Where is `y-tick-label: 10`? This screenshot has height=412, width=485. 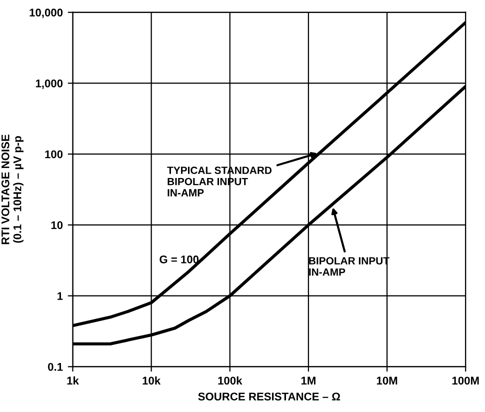
y-tick-label: 10 is located at coordinates (57, 225).